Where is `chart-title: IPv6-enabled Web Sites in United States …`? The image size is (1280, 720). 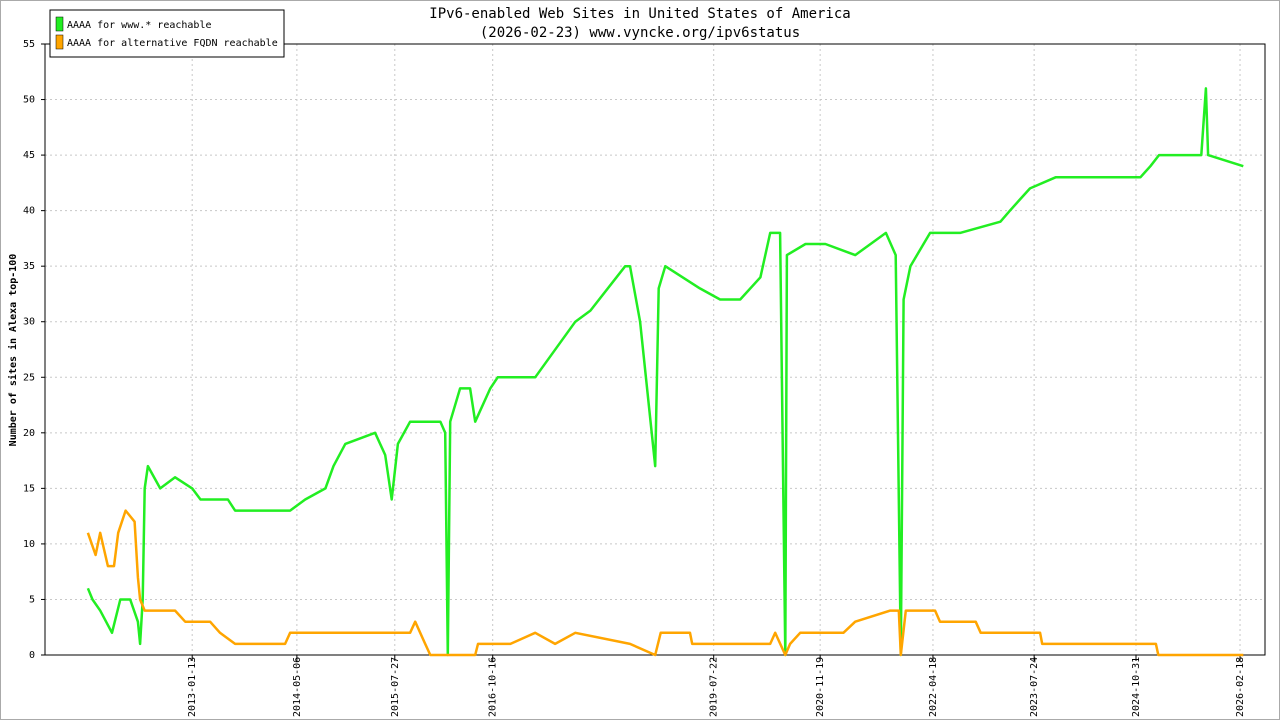 chart-title: IPv6-enabled Web Sites in United States … is located at coordinates (639, 14).